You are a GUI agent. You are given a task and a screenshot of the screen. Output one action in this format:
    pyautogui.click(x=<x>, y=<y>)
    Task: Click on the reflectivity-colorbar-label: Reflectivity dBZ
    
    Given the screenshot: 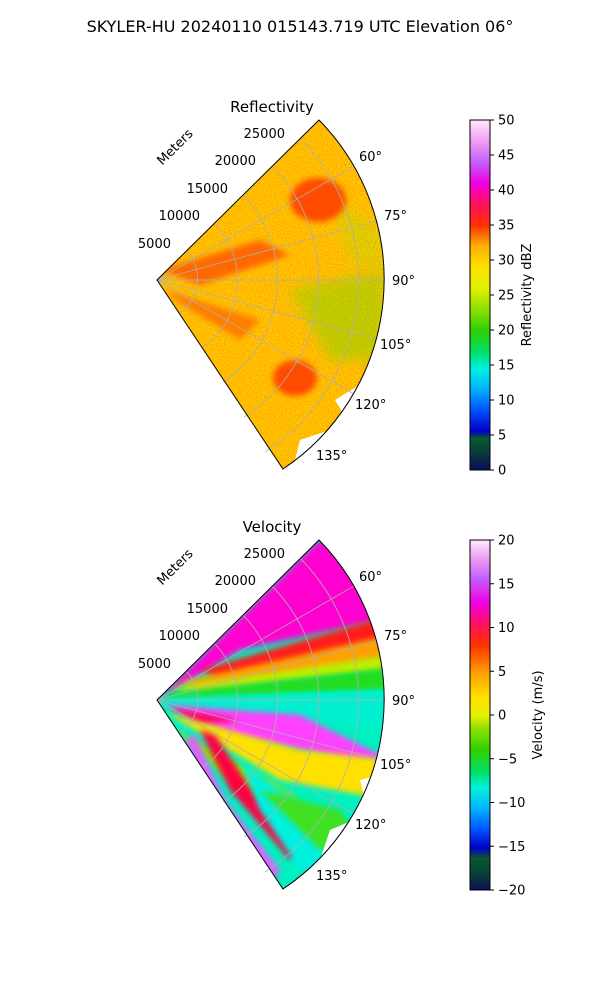 What is the action you would take?
    pyautogui.click(x=527, y=295)
    